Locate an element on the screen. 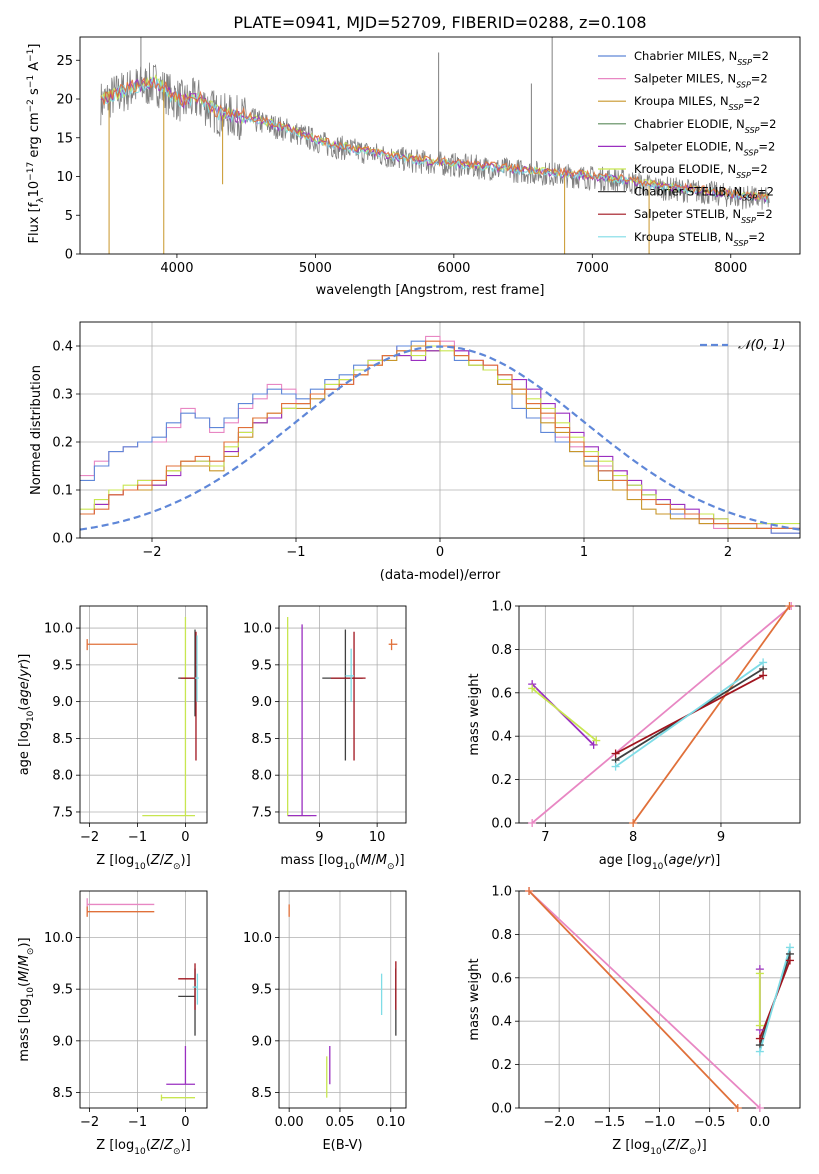  legend-entry: Chabrier ELODIE, NSSP=2 is located at coordinates (705, 126).